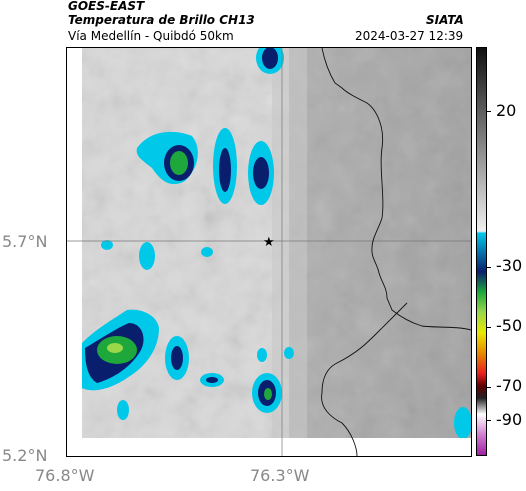 The height and width of the screenshot is (491, 526). Describe the element at coordinates (151, 36) in the screenshot. I see `region-label: Vía Medellín - Quibdó 50km` at that location.